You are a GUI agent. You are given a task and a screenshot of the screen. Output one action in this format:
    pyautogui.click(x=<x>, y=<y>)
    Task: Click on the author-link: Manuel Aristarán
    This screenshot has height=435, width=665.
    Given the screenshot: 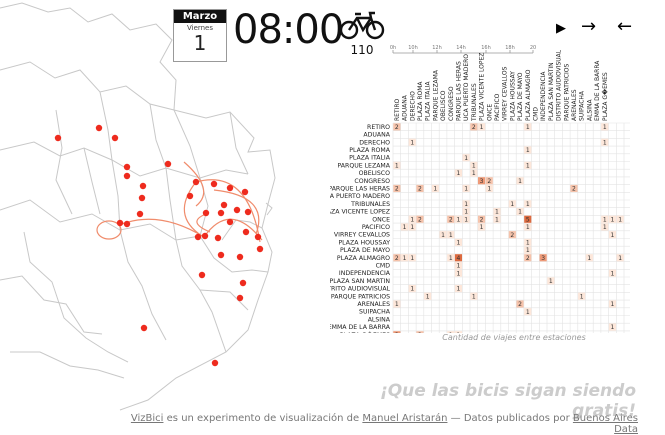 What is the action you would take?
    pyautogui.click(x=405, y=418)
    